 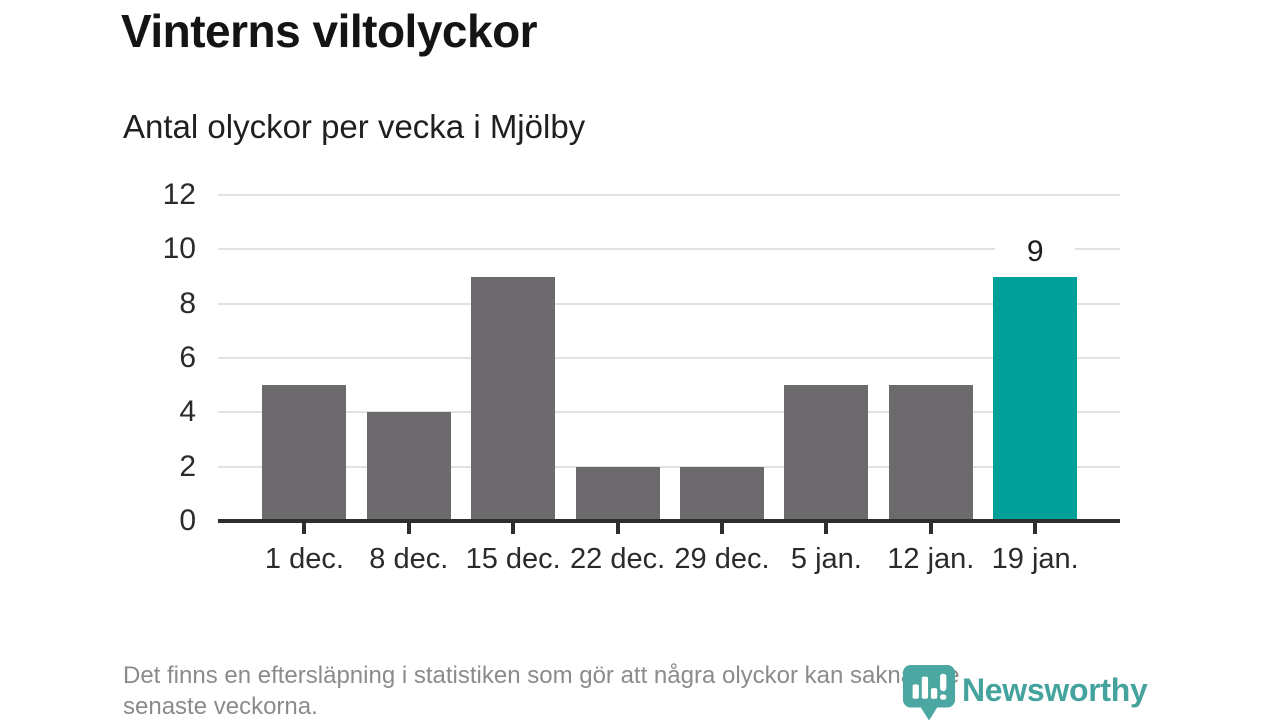 I want to click on y-axis-tick-label: 6, so click(x=187, y=357).